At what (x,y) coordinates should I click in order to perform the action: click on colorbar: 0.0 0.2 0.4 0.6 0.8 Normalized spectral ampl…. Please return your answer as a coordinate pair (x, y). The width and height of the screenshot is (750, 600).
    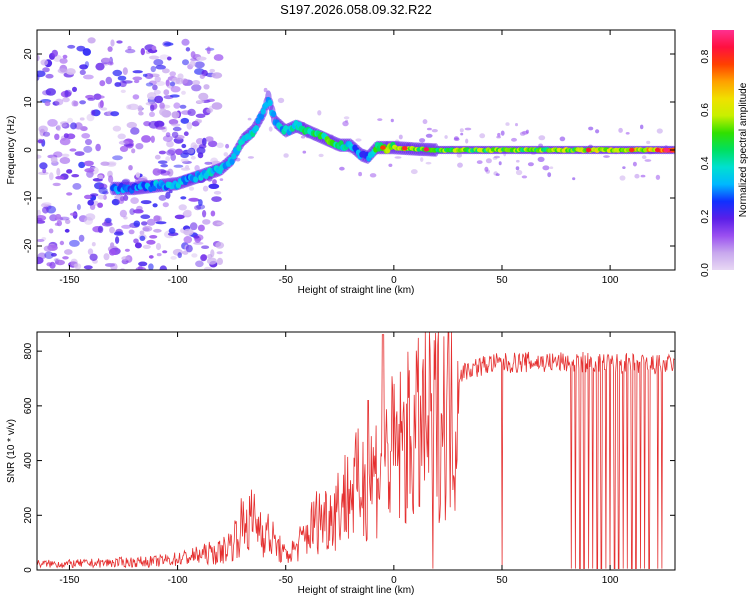
    Looking at the image, I should click on (724, 153).